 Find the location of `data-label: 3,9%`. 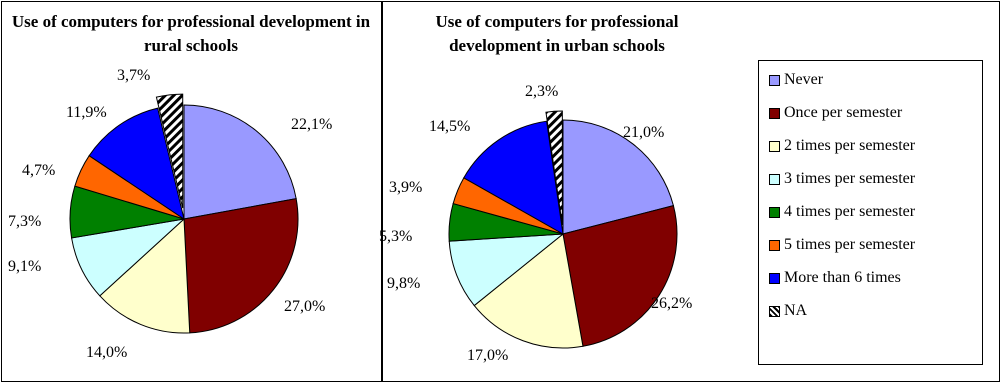

data-label: 3,9% is located at coordinates (405, 187).